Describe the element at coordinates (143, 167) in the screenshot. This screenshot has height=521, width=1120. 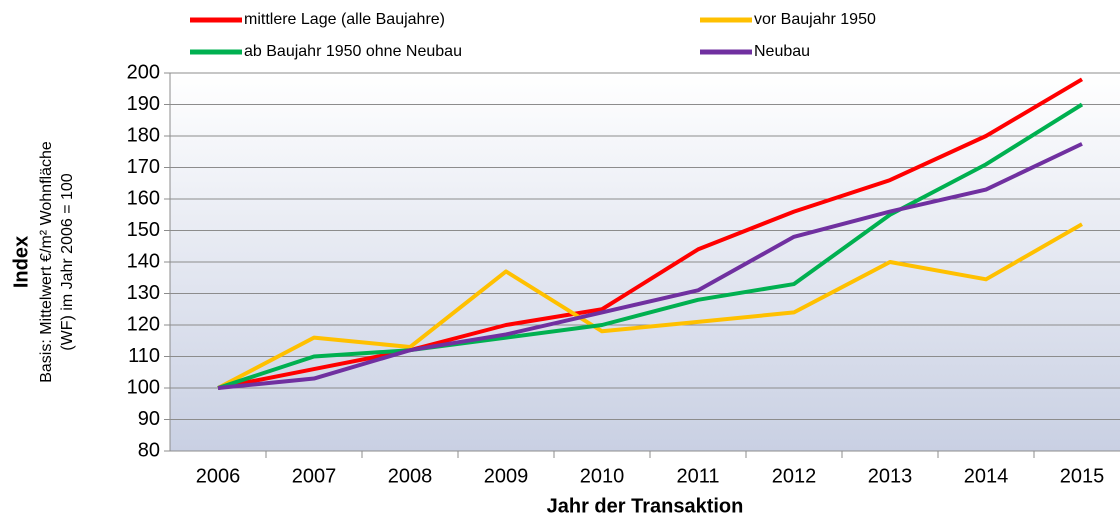
I see `y-tick-label: 170` at that location.